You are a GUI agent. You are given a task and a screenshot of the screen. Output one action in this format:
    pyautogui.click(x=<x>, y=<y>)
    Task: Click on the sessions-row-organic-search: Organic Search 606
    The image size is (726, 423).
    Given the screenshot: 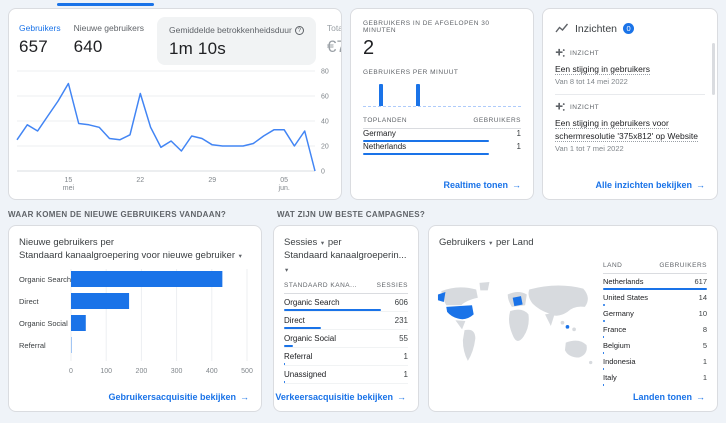 What is the action you would take?
    pyautogui.click(x=346, y=303)
    